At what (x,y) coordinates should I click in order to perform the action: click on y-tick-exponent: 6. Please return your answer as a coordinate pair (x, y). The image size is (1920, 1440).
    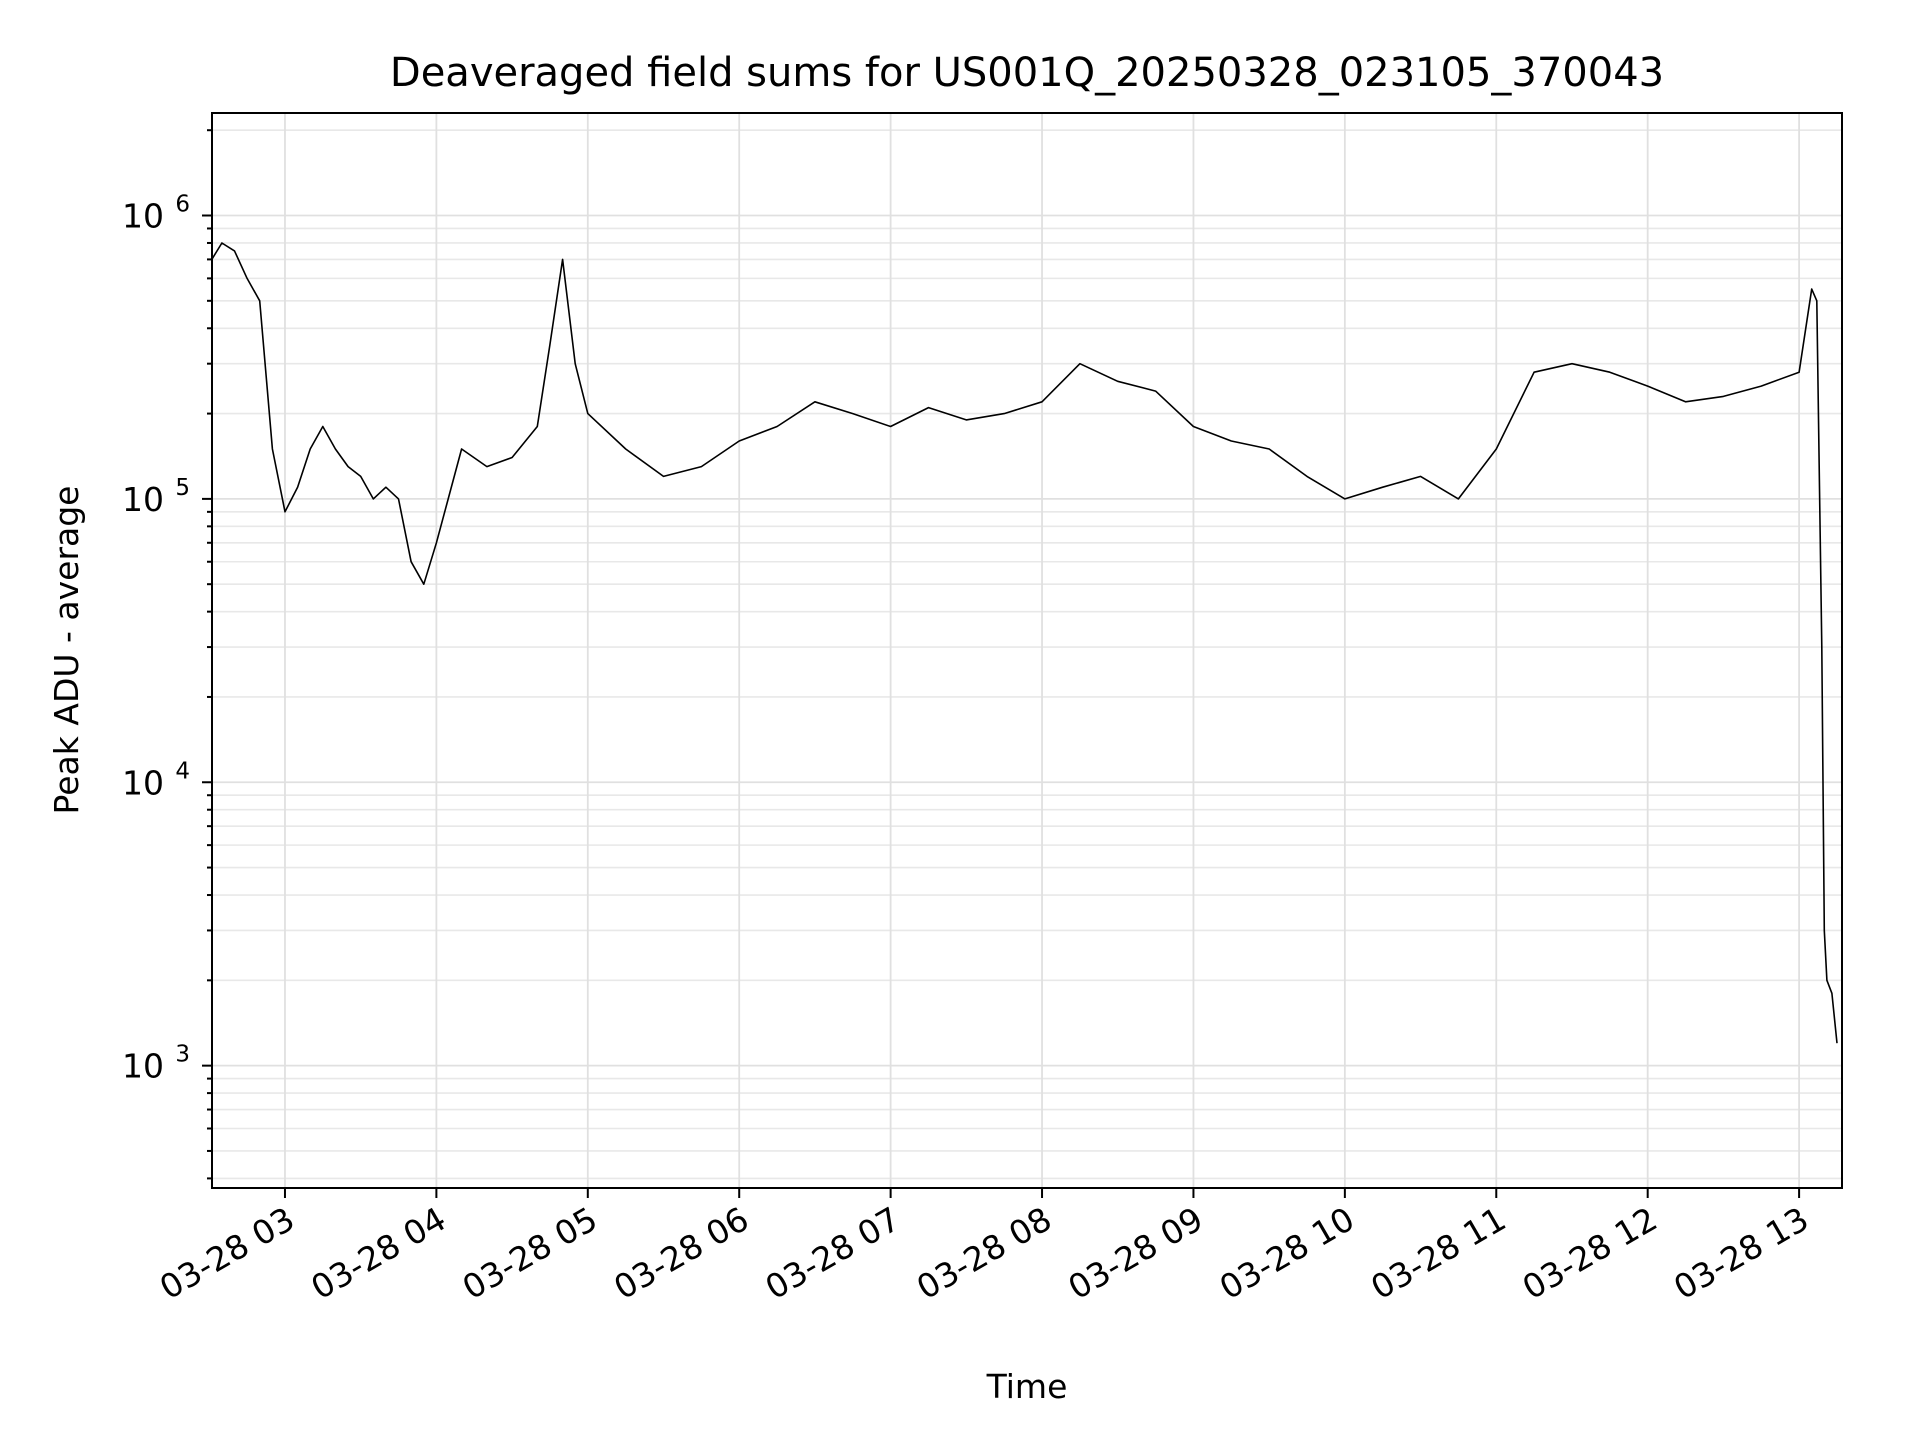
    Looking at the image, I should click on (182, 205).